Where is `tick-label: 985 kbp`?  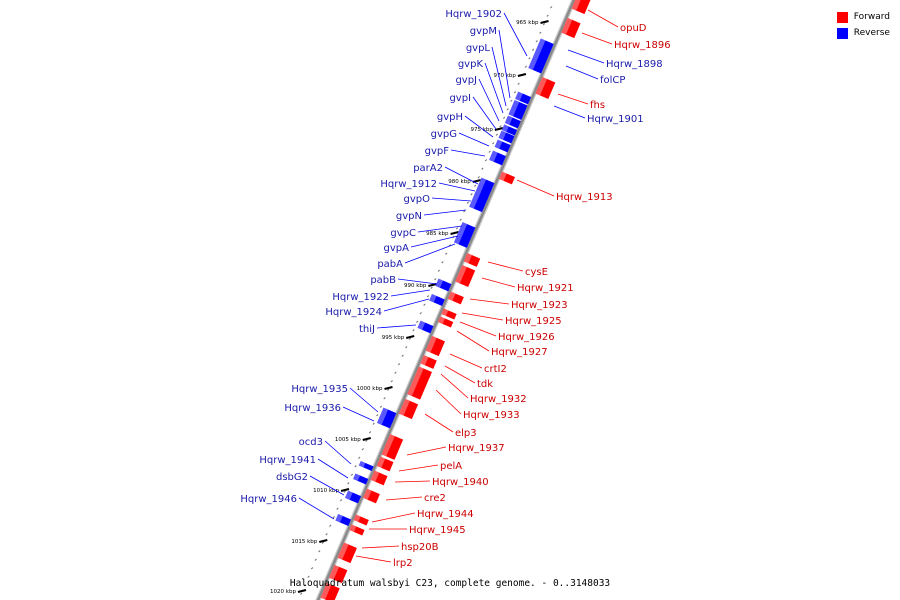
tick-label: 985 kbp is located at coordinates (437, 234).